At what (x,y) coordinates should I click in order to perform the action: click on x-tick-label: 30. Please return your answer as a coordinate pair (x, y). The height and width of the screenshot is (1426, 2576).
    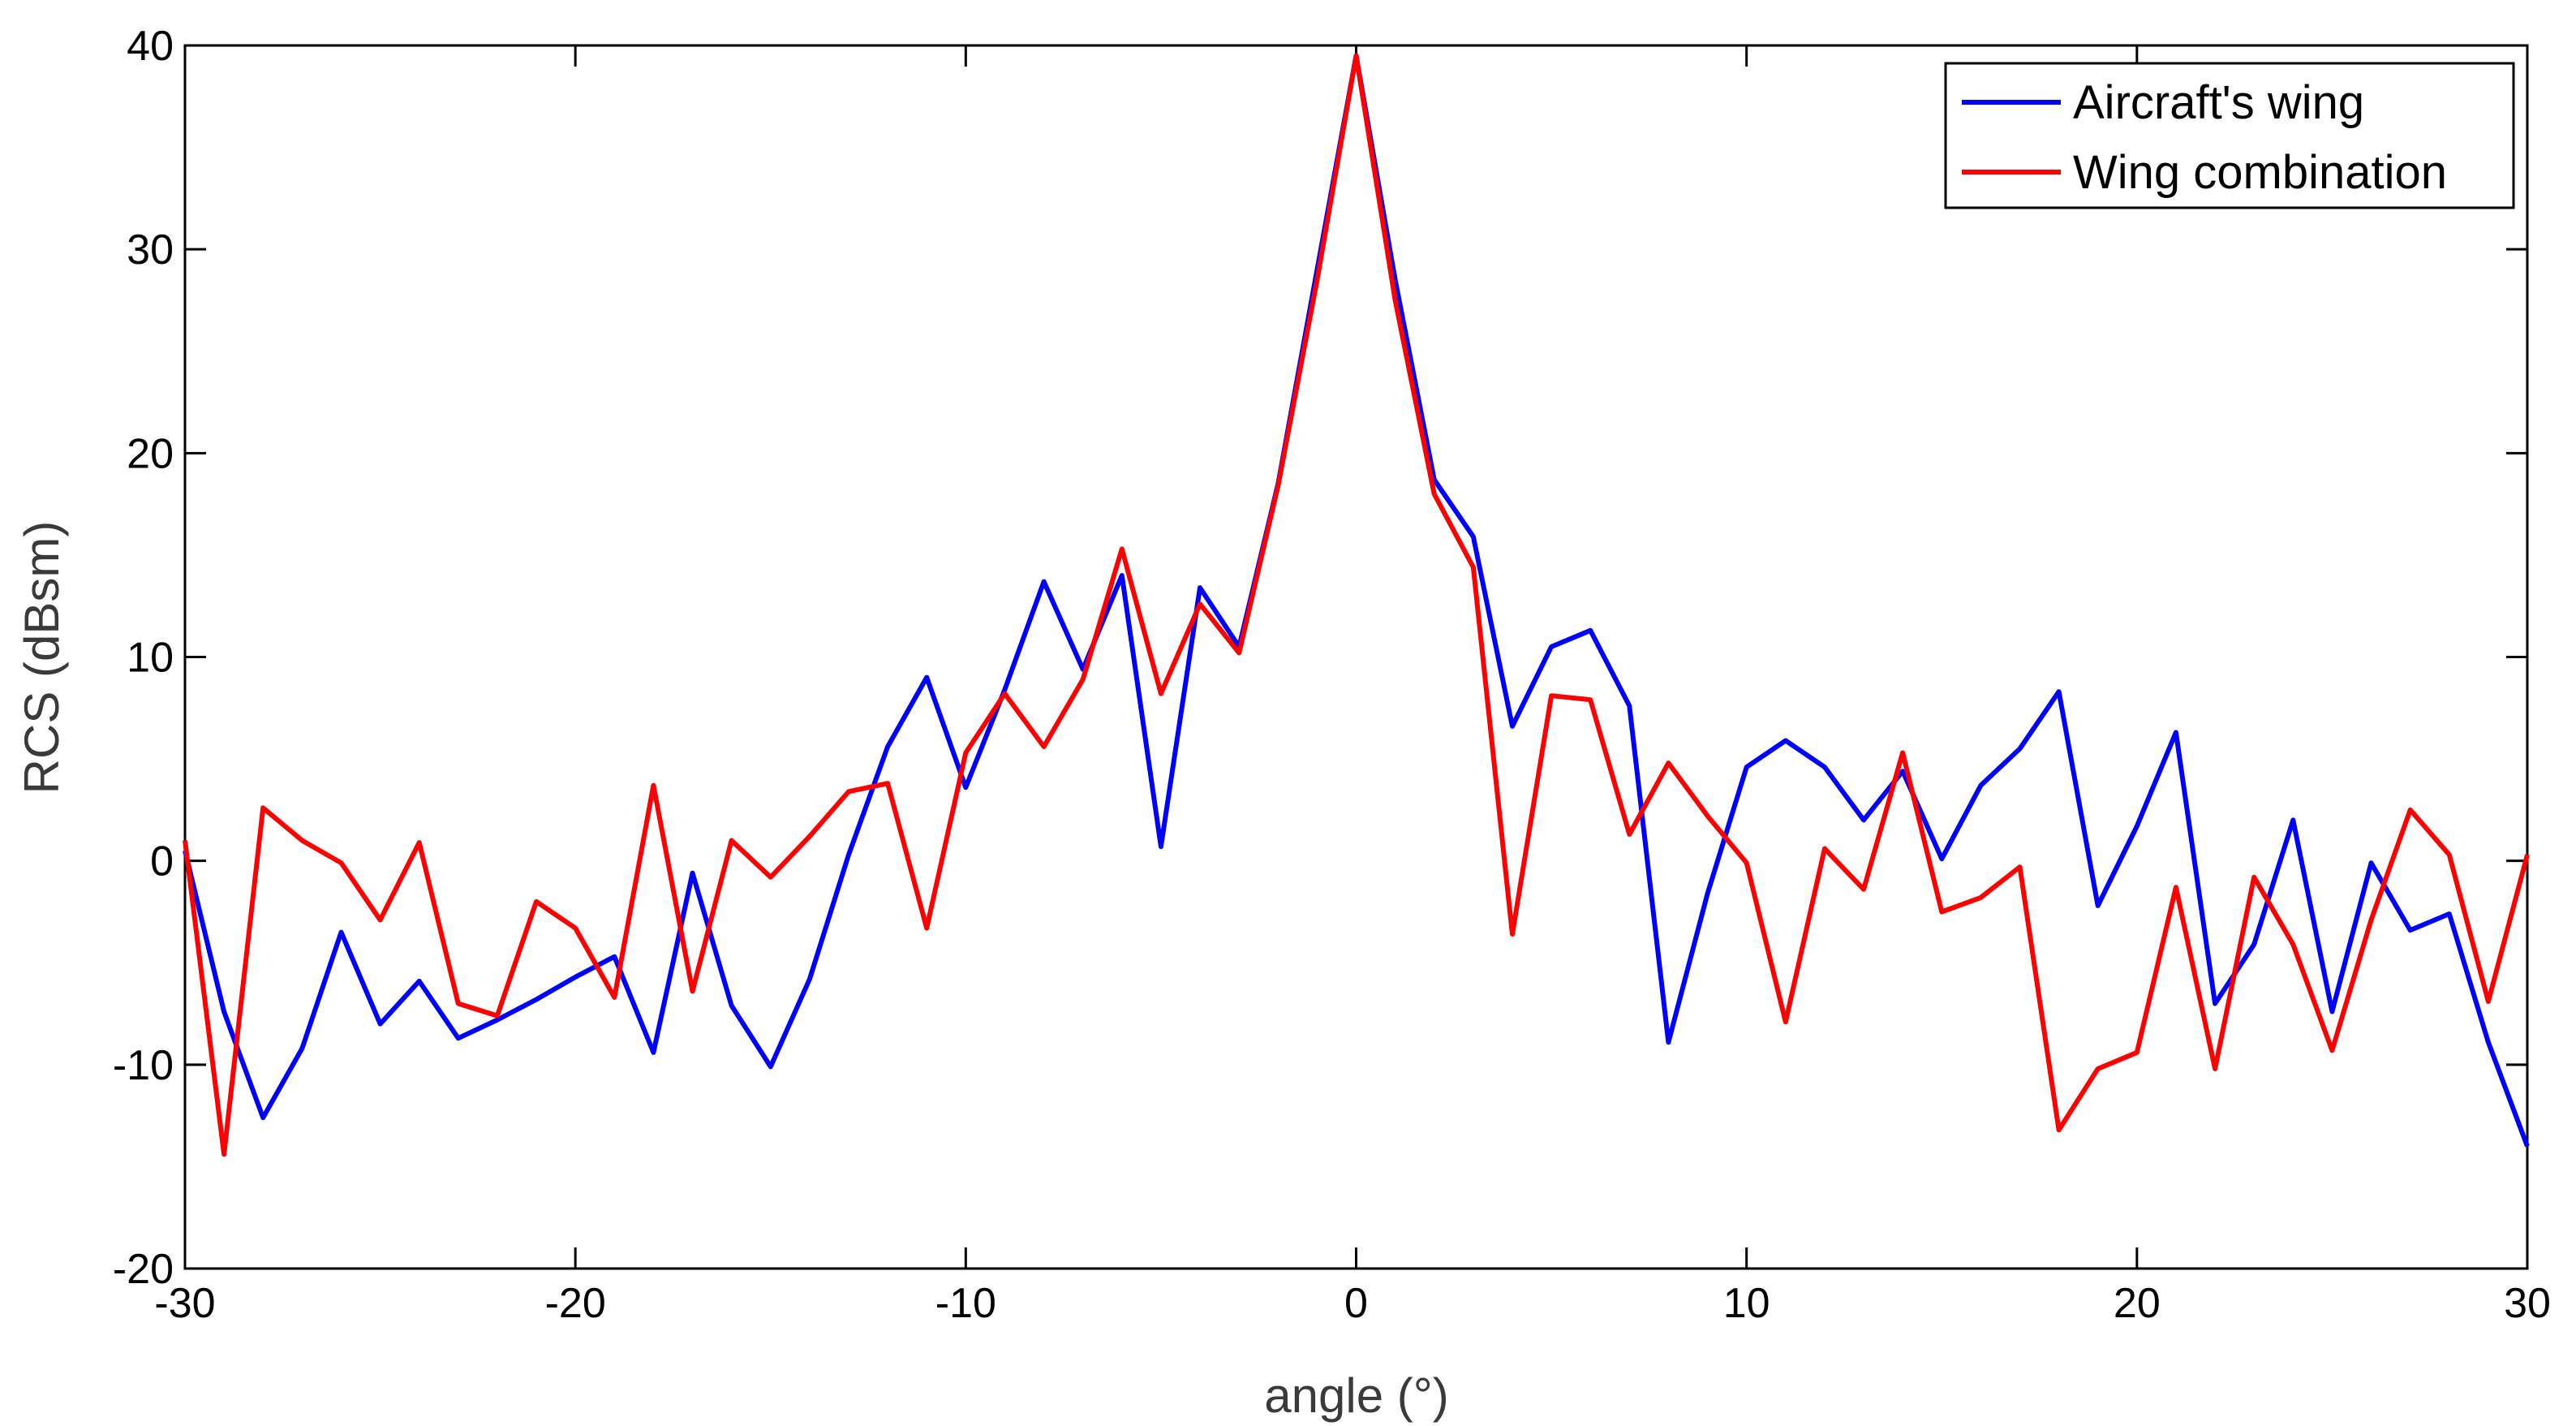
    Looking at the image, I should click on (2527, 1303).